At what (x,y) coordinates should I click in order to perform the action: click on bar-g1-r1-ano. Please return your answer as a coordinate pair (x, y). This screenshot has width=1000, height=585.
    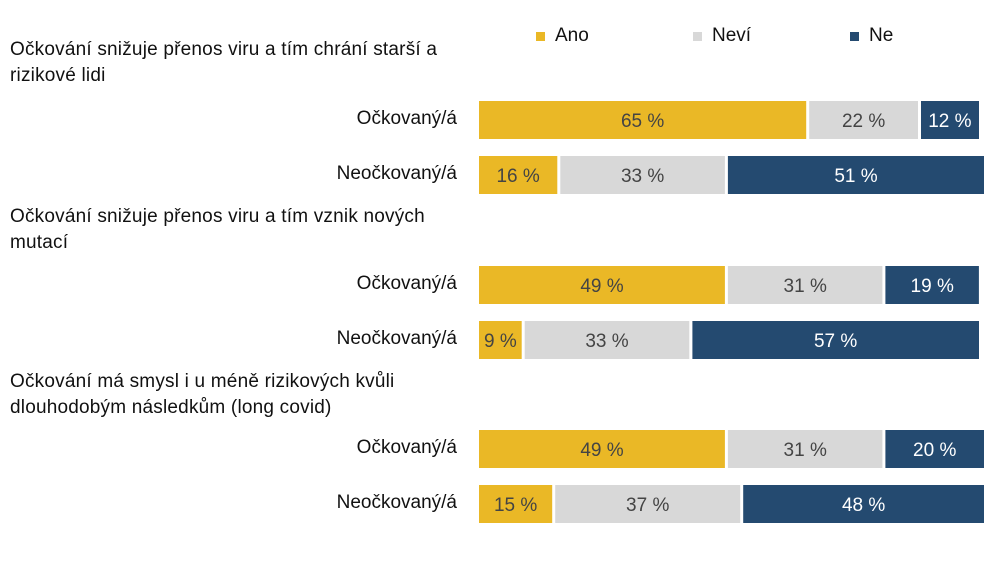
    Looking at the image, I should click on (643, 120).